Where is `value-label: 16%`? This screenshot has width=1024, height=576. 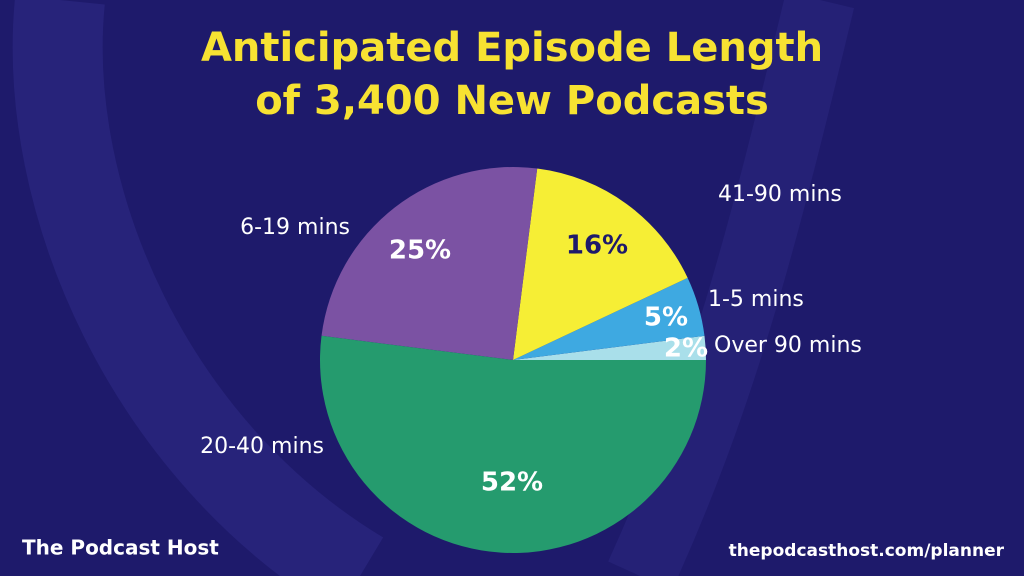
value-label: 16% is located at coordinates (597, 246).